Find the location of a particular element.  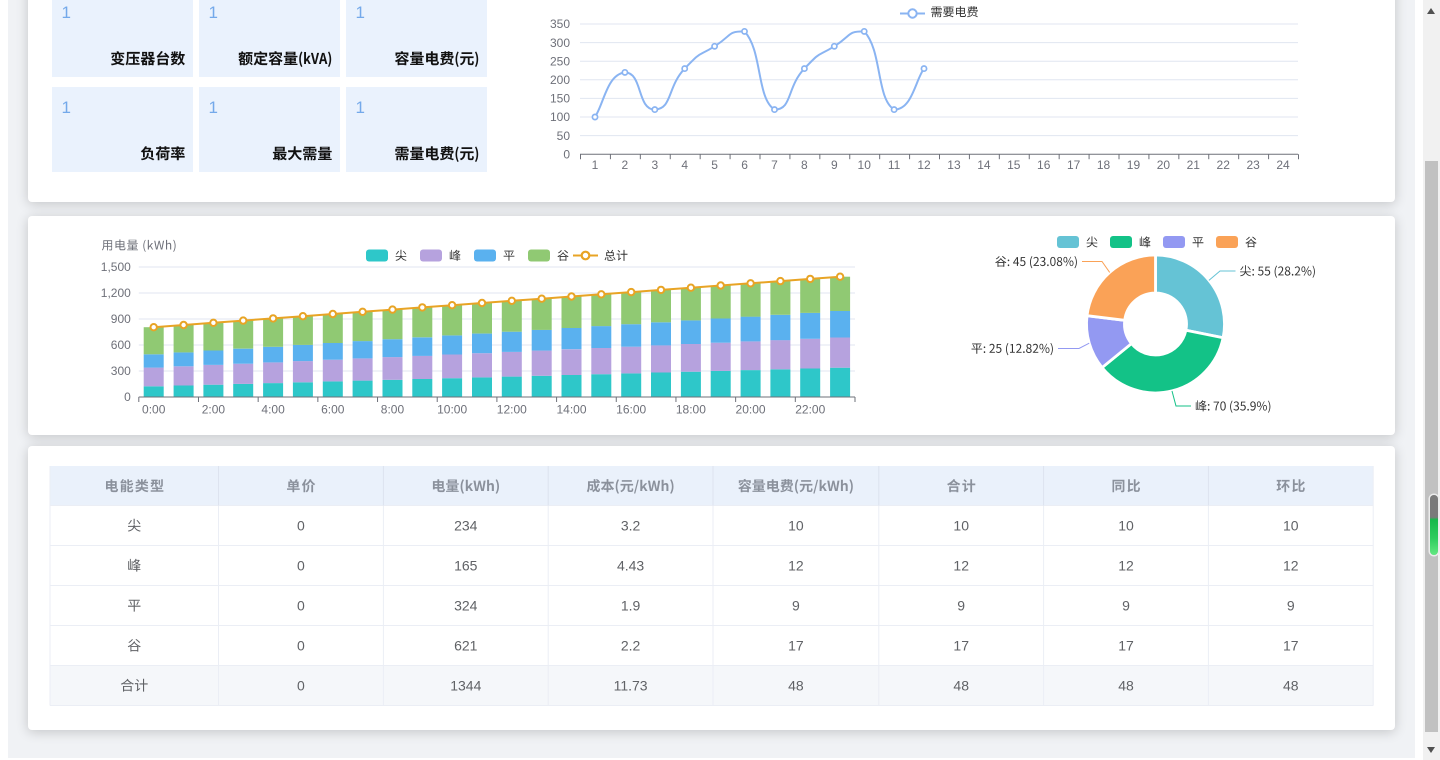

svg-text: 6:00 is located at coordinates (333, 409).